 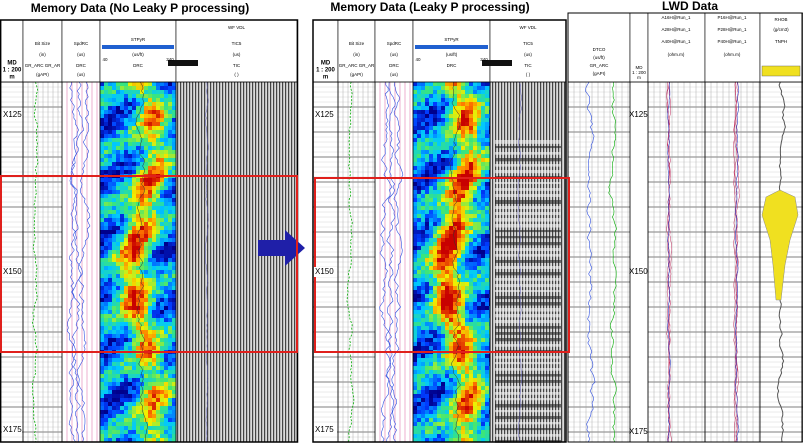 What do you see at coordinates (528, 267) in the screenshot?
I see `vdl-band` at bounding box center [528, 267].